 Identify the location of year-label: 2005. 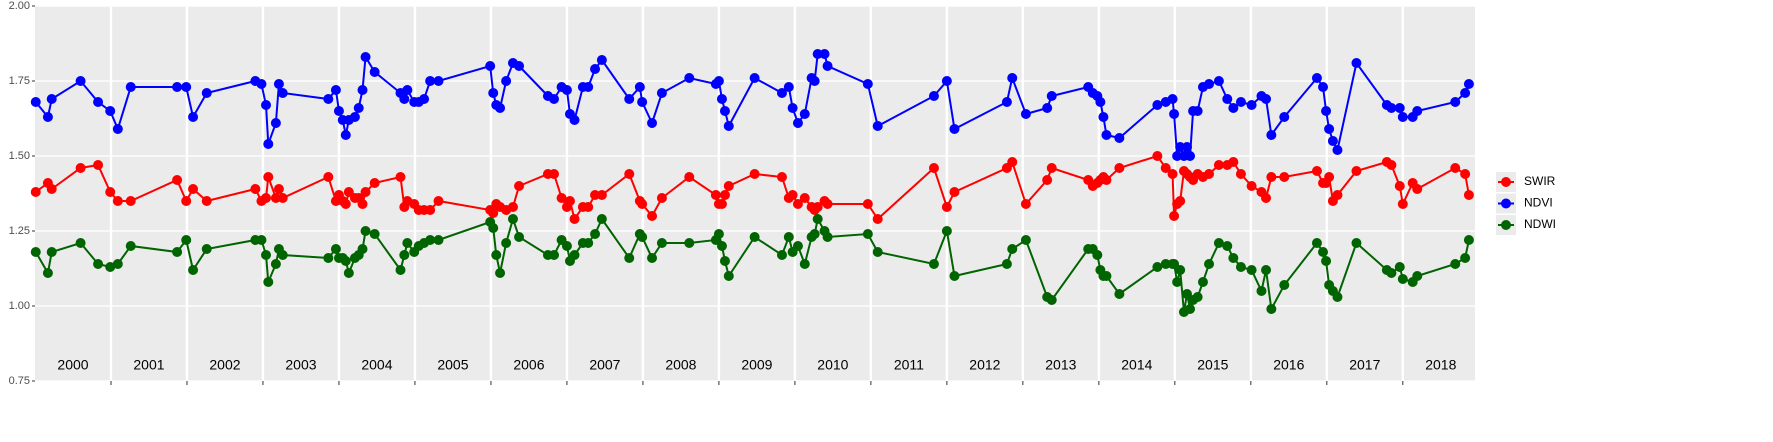
(452, 365).